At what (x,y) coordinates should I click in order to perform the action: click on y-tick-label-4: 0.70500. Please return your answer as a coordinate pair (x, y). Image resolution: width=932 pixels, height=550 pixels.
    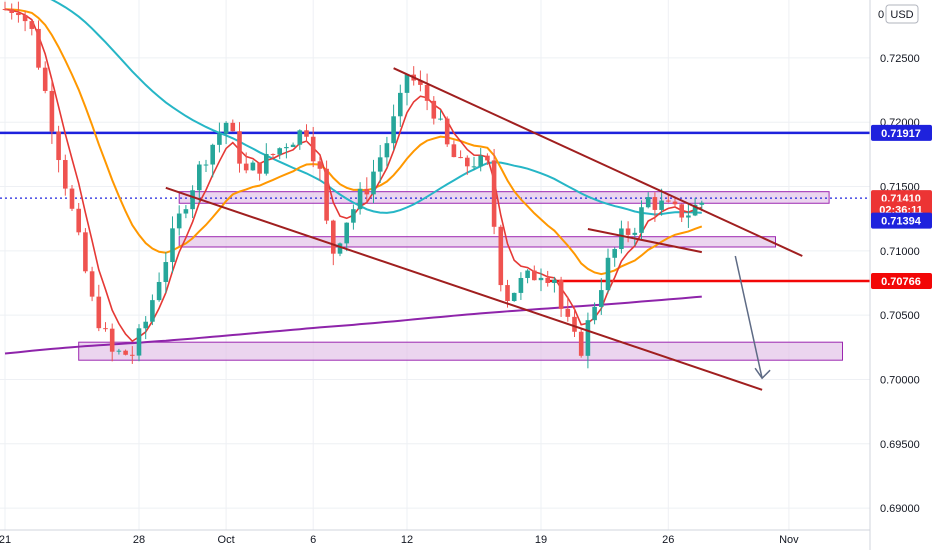
    Looking at the image, I should click on (900, 316).